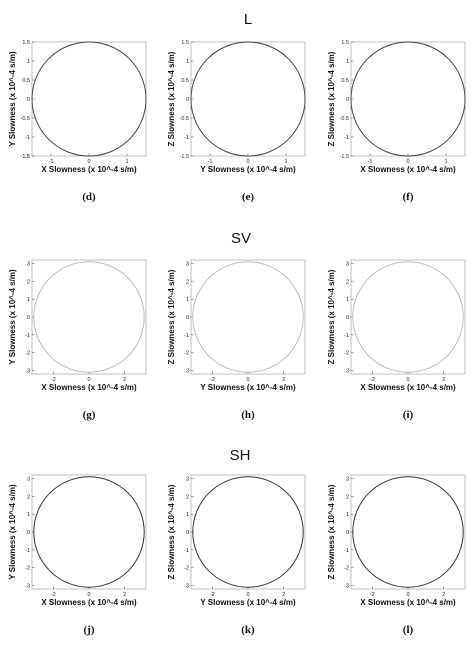  I want to click on section-title-sv: SV, so click(241, 238).